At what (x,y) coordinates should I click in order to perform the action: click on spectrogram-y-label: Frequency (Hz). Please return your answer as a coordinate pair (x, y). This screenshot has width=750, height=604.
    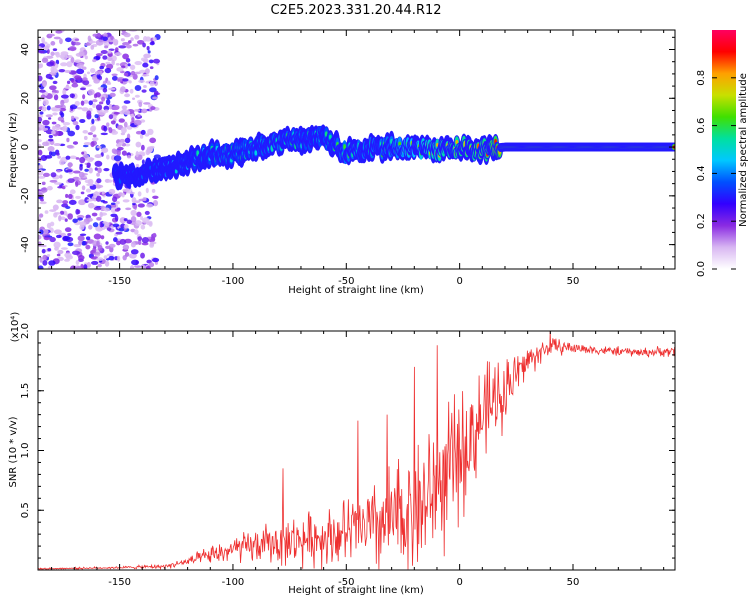
    Looking at the image, I should click on (13, 150).